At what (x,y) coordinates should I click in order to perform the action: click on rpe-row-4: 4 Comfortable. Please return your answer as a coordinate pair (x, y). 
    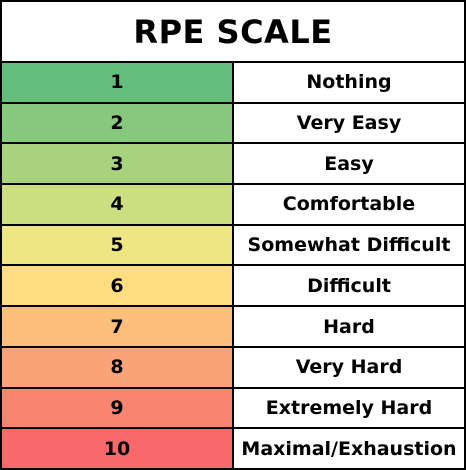
    Looking at the image, I should click on (233, 204).